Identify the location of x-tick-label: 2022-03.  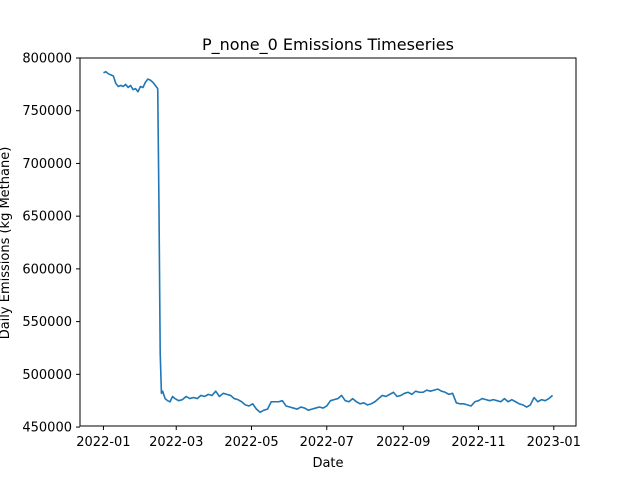
(176, 442).